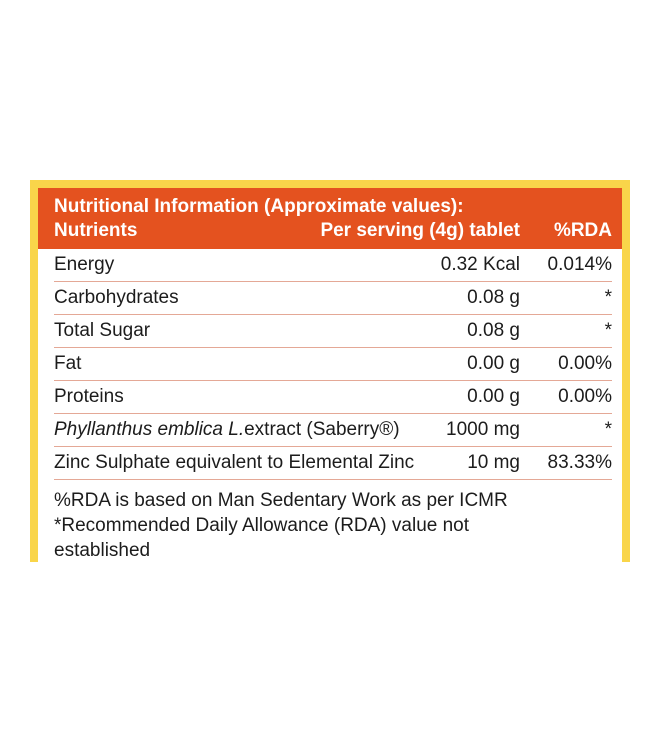 This screenshot has height=734, width=658. Describe the element at coordinates (102, 550) in the screenshot. I see `footnote-rda-definition-cont: established` at that location.